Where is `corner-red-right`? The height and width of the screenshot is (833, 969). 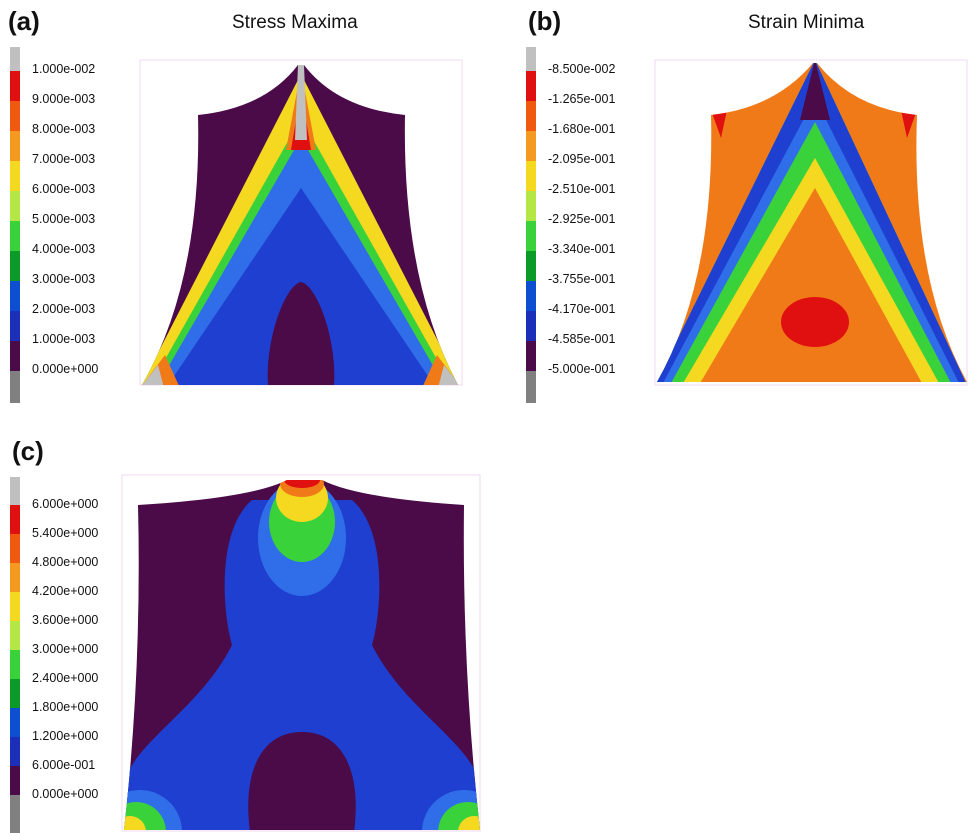
corner-red-right is located at coordinates (909, 124).